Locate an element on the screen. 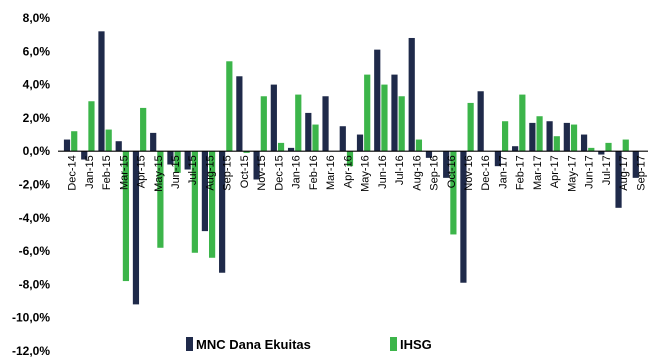  x-tick-label: Oct-16 is located at coordinates (452, 171).